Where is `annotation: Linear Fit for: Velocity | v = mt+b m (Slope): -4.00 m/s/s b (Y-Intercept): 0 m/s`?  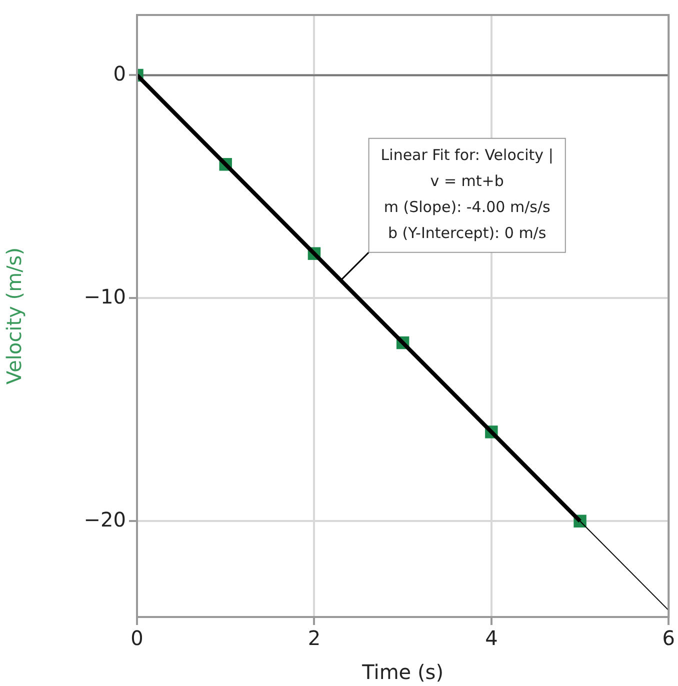
annotation: Linear Fit for: Velocity | v = mt+b m (Slope): -4.00 m/s/s b (Y-Intercept): 0 m/s is located at coordinates (467, 194).